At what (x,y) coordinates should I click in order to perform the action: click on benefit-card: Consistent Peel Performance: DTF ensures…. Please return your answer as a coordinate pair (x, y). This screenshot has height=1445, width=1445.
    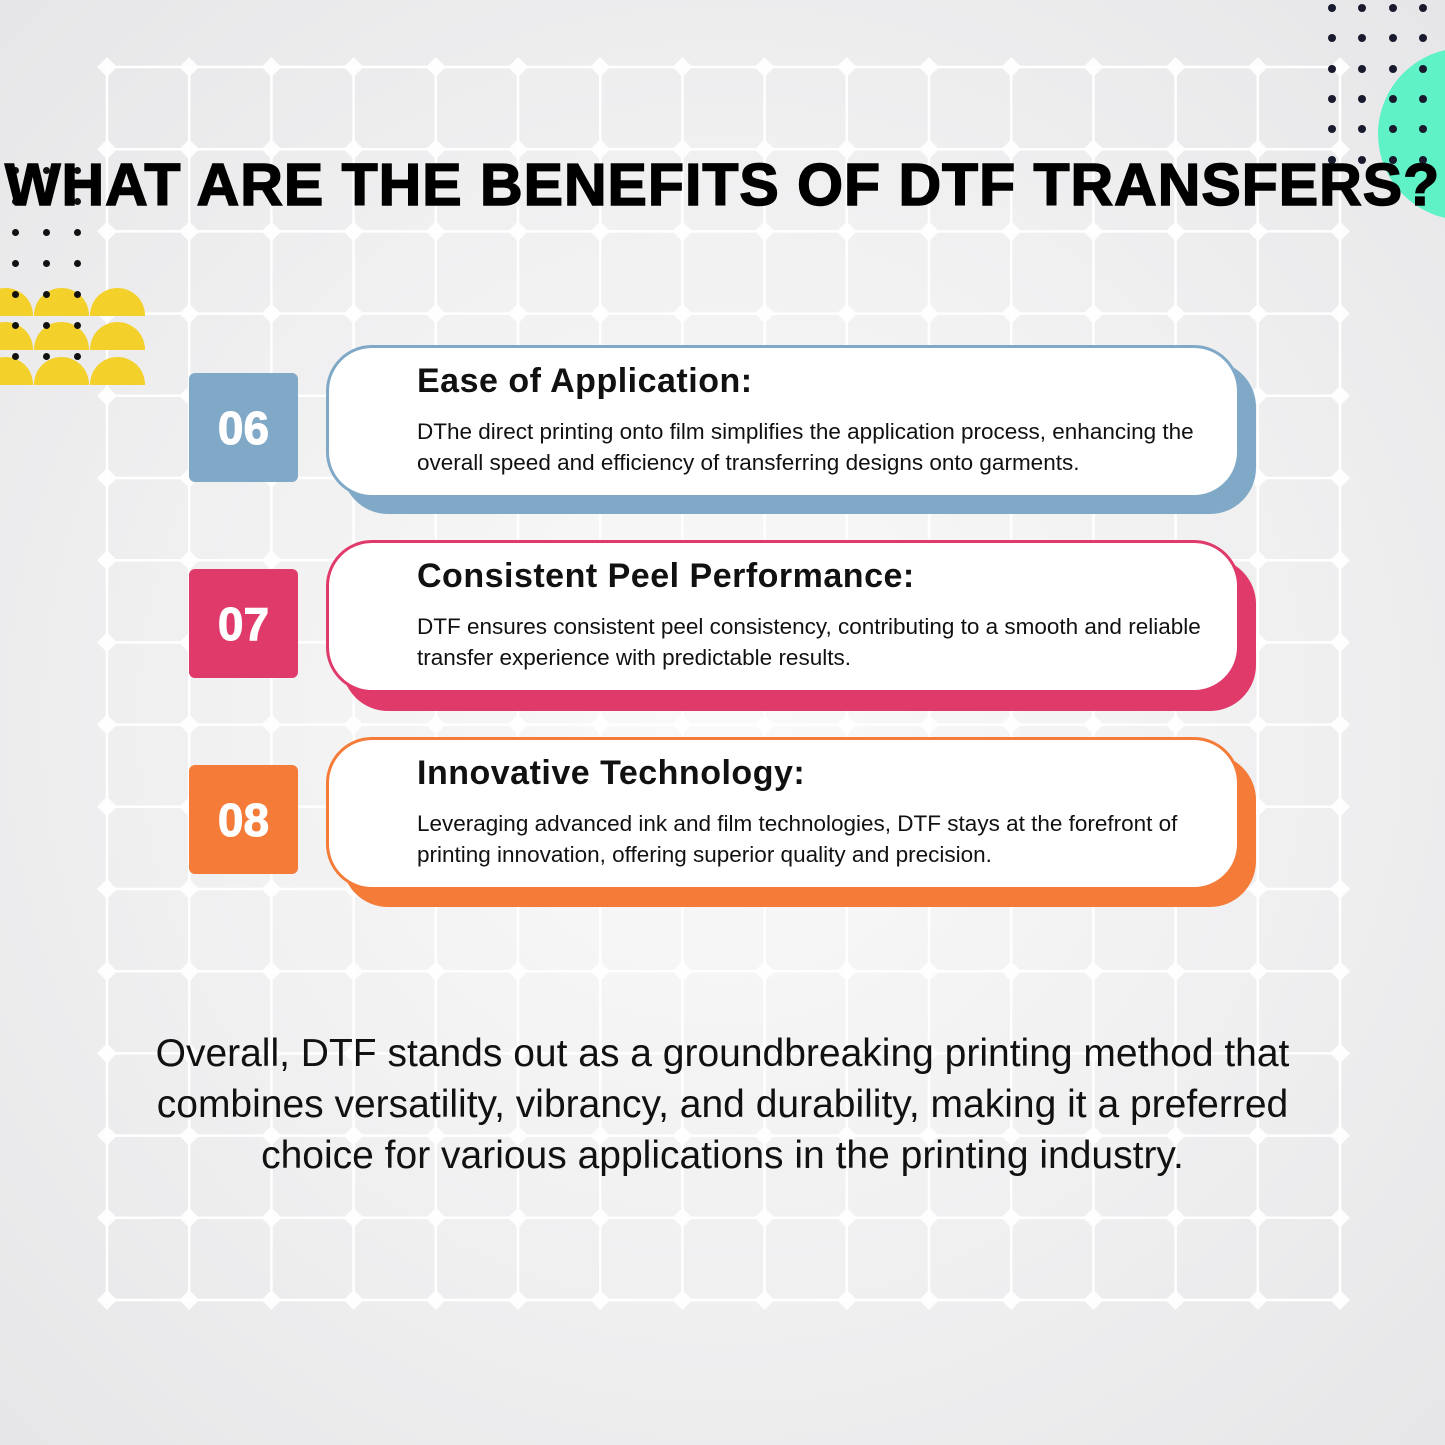
    Looking at the image, I should click on (783, 616).